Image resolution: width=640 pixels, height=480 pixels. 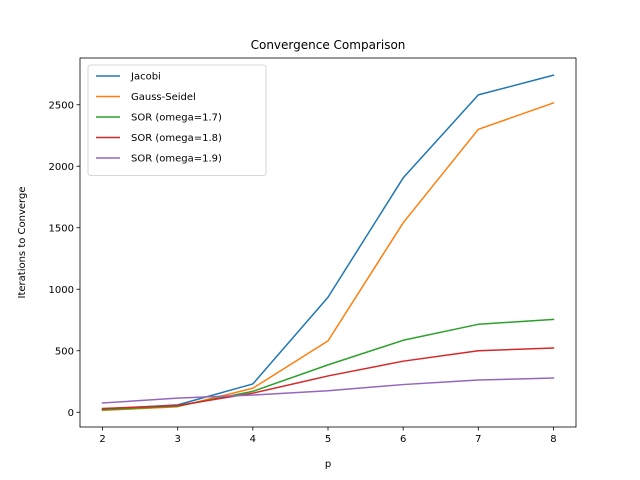 What do you see at coordinates (64, 351) in the screenshot?
I see `y-tick-label: 500` at bounding box center [64, 351].